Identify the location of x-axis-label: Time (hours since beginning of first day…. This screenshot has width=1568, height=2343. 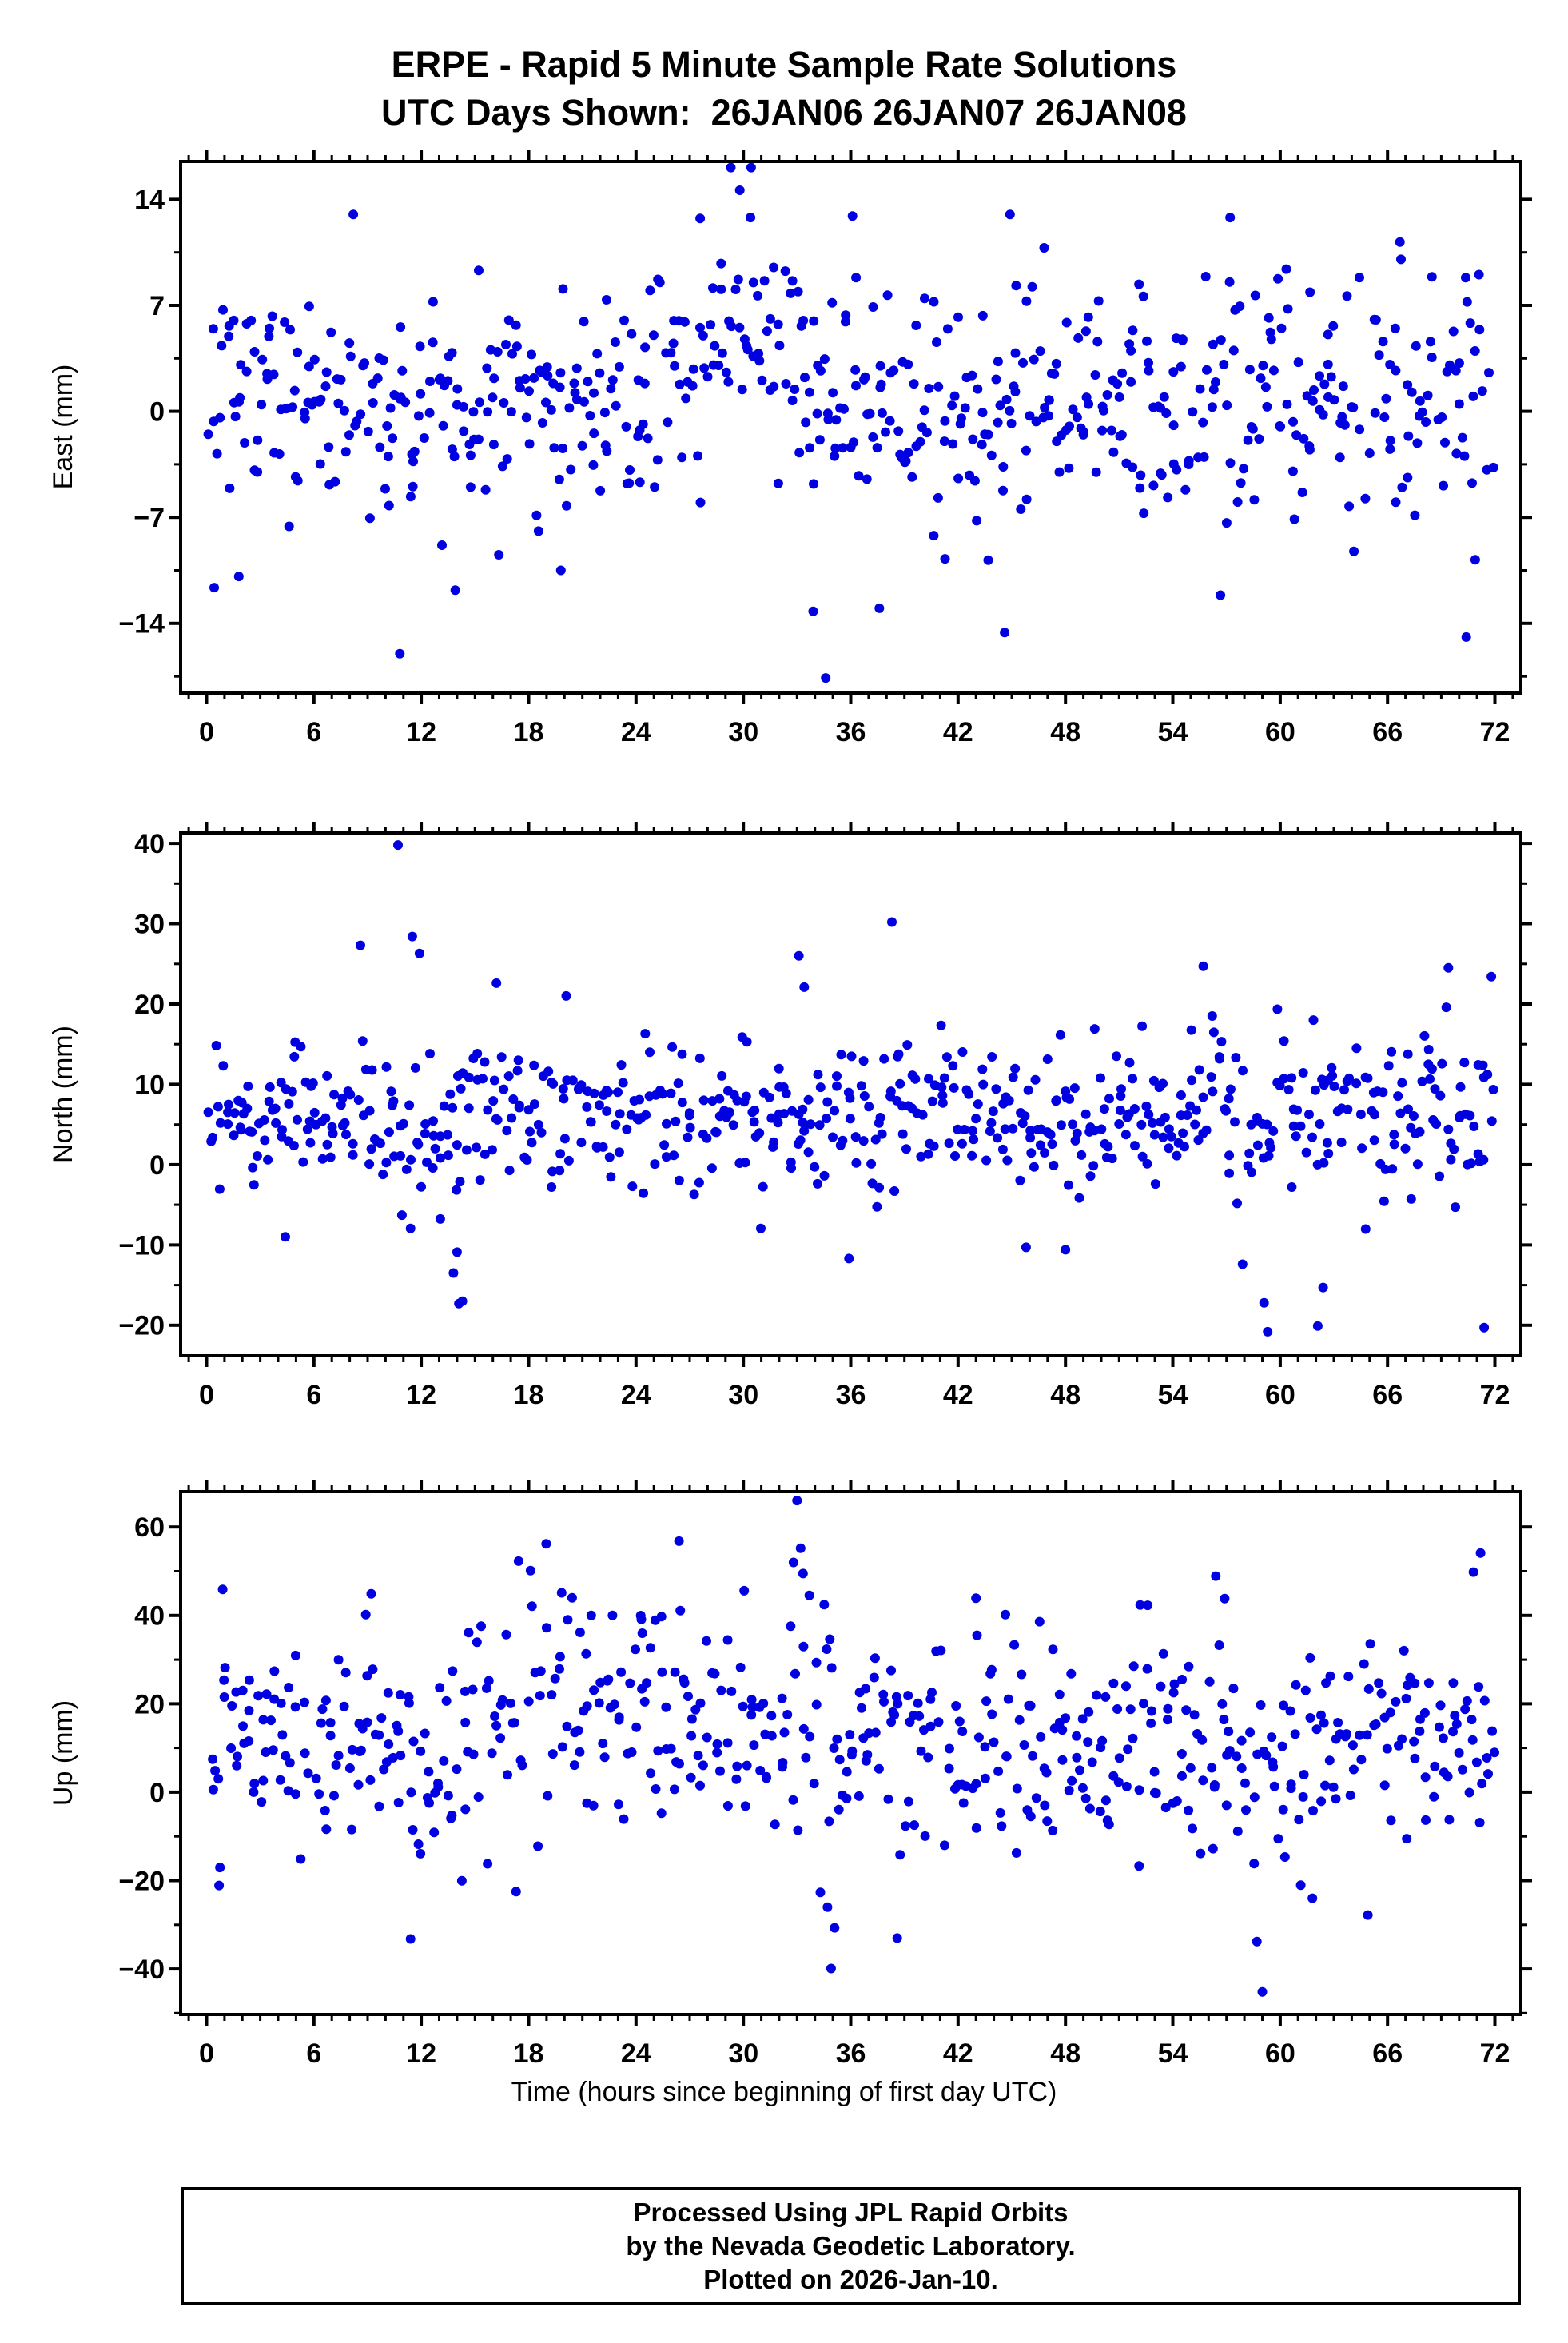
(784, 2092).